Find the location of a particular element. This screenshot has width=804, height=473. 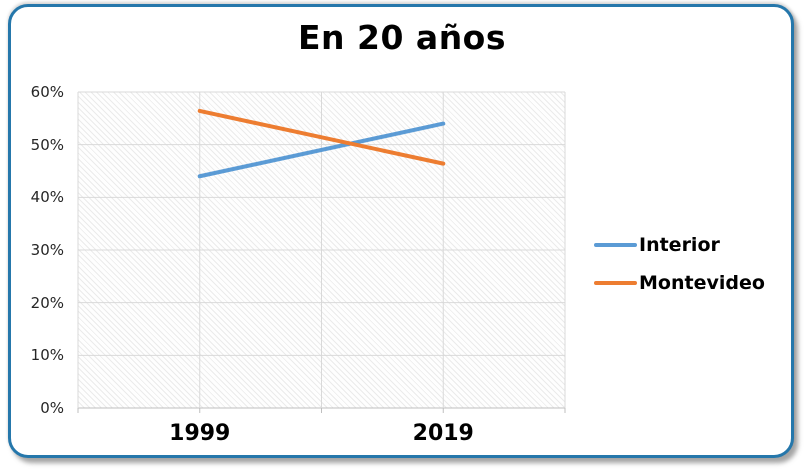

legend-line-swatch-interior is located at coordinates (615, 245).